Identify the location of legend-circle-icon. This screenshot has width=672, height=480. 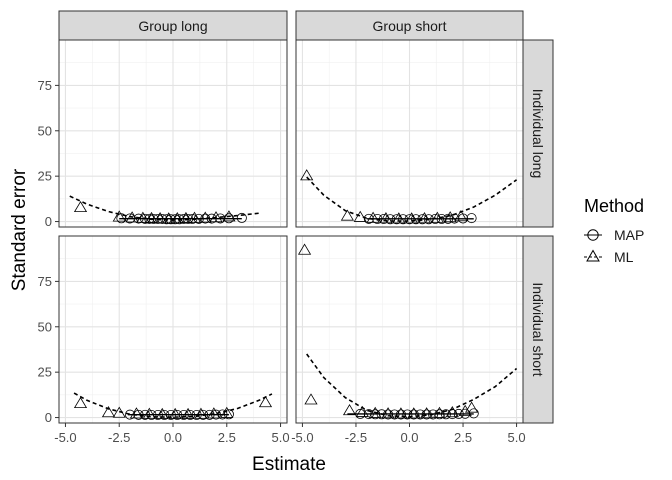
(593, 235).